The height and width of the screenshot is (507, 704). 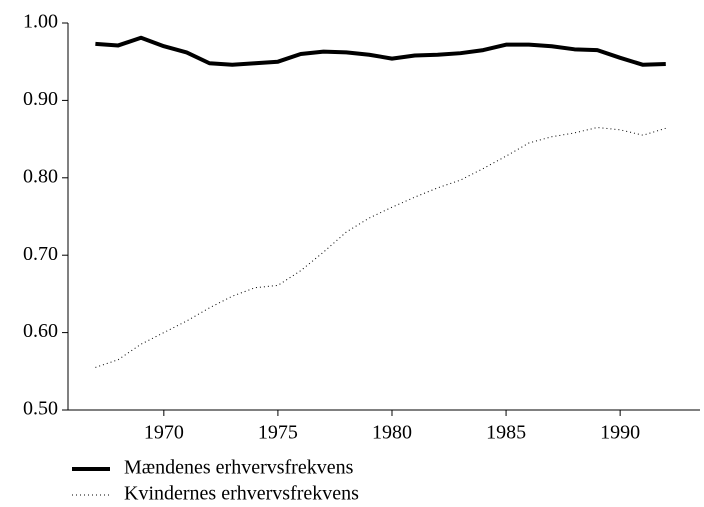 I want to click on x-tick-label: 1980, so click(x=392, y=433).